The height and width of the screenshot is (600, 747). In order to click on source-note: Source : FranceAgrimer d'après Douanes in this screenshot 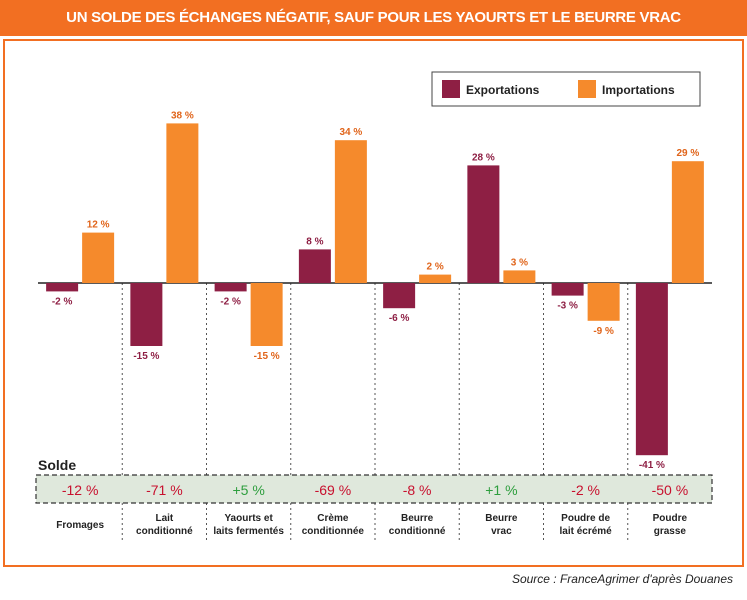, I will do `click(622, 579)`.